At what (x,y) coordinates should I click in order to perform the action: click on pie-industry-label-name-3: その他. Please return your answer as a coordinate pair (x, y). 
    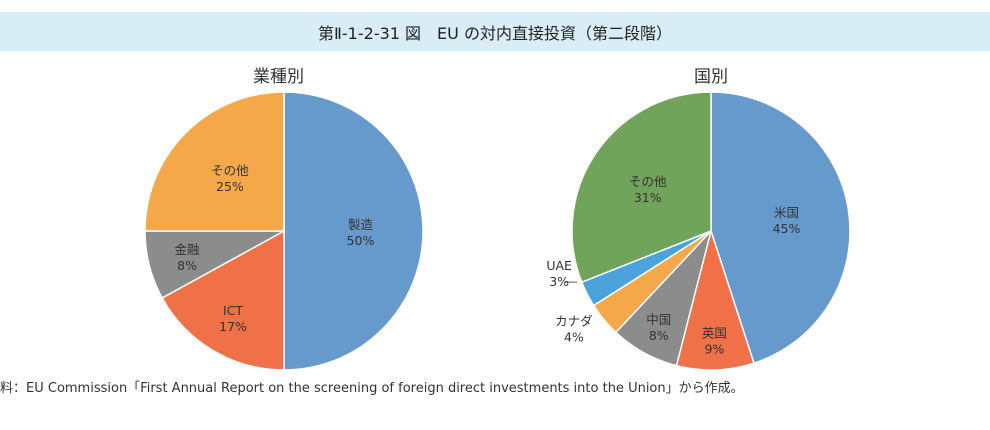
    Looking at the image, I should click on (230, 170).